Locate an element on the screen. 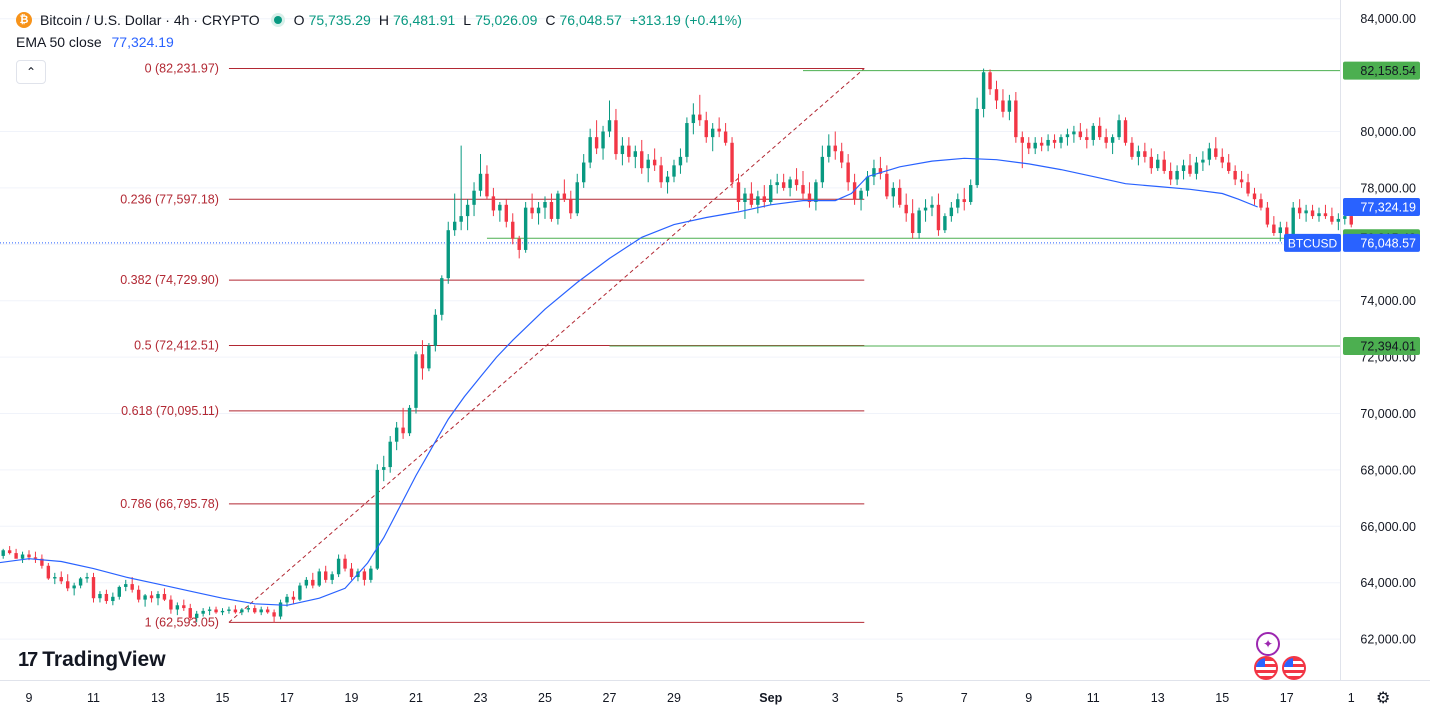 This screenshot has width=1430, height=714. settings-gear-icon: ⚙ is located at coordinates (1383, 698).